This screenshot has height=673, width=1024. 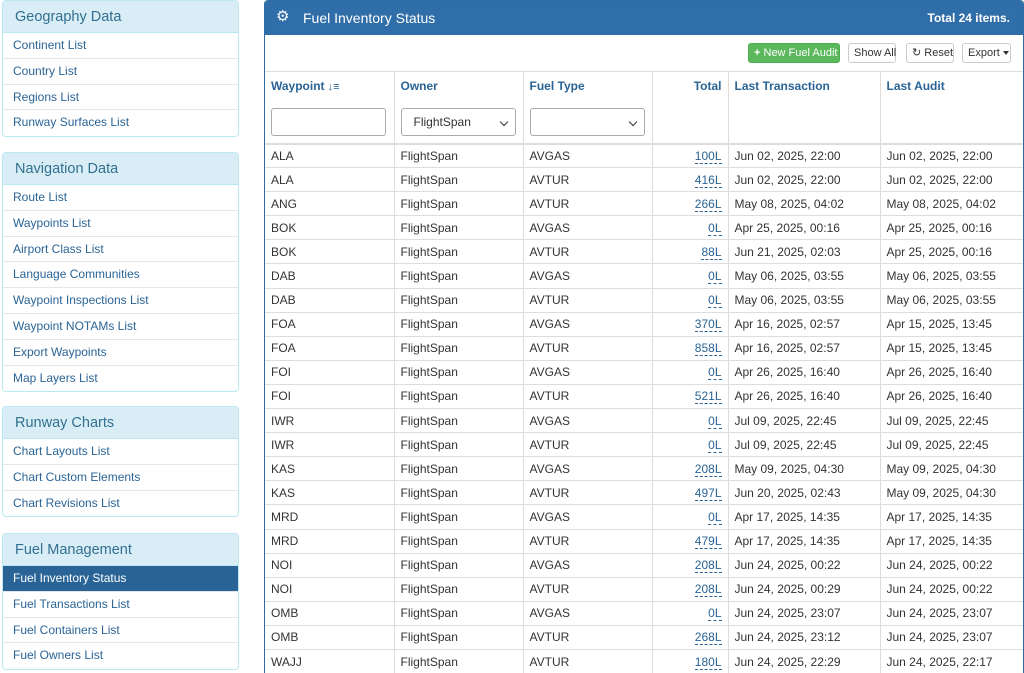 What do you see at coordinates (690, 86) in the screenshot?
I see `column-header-total: Total` at bounding box center [690, 86].